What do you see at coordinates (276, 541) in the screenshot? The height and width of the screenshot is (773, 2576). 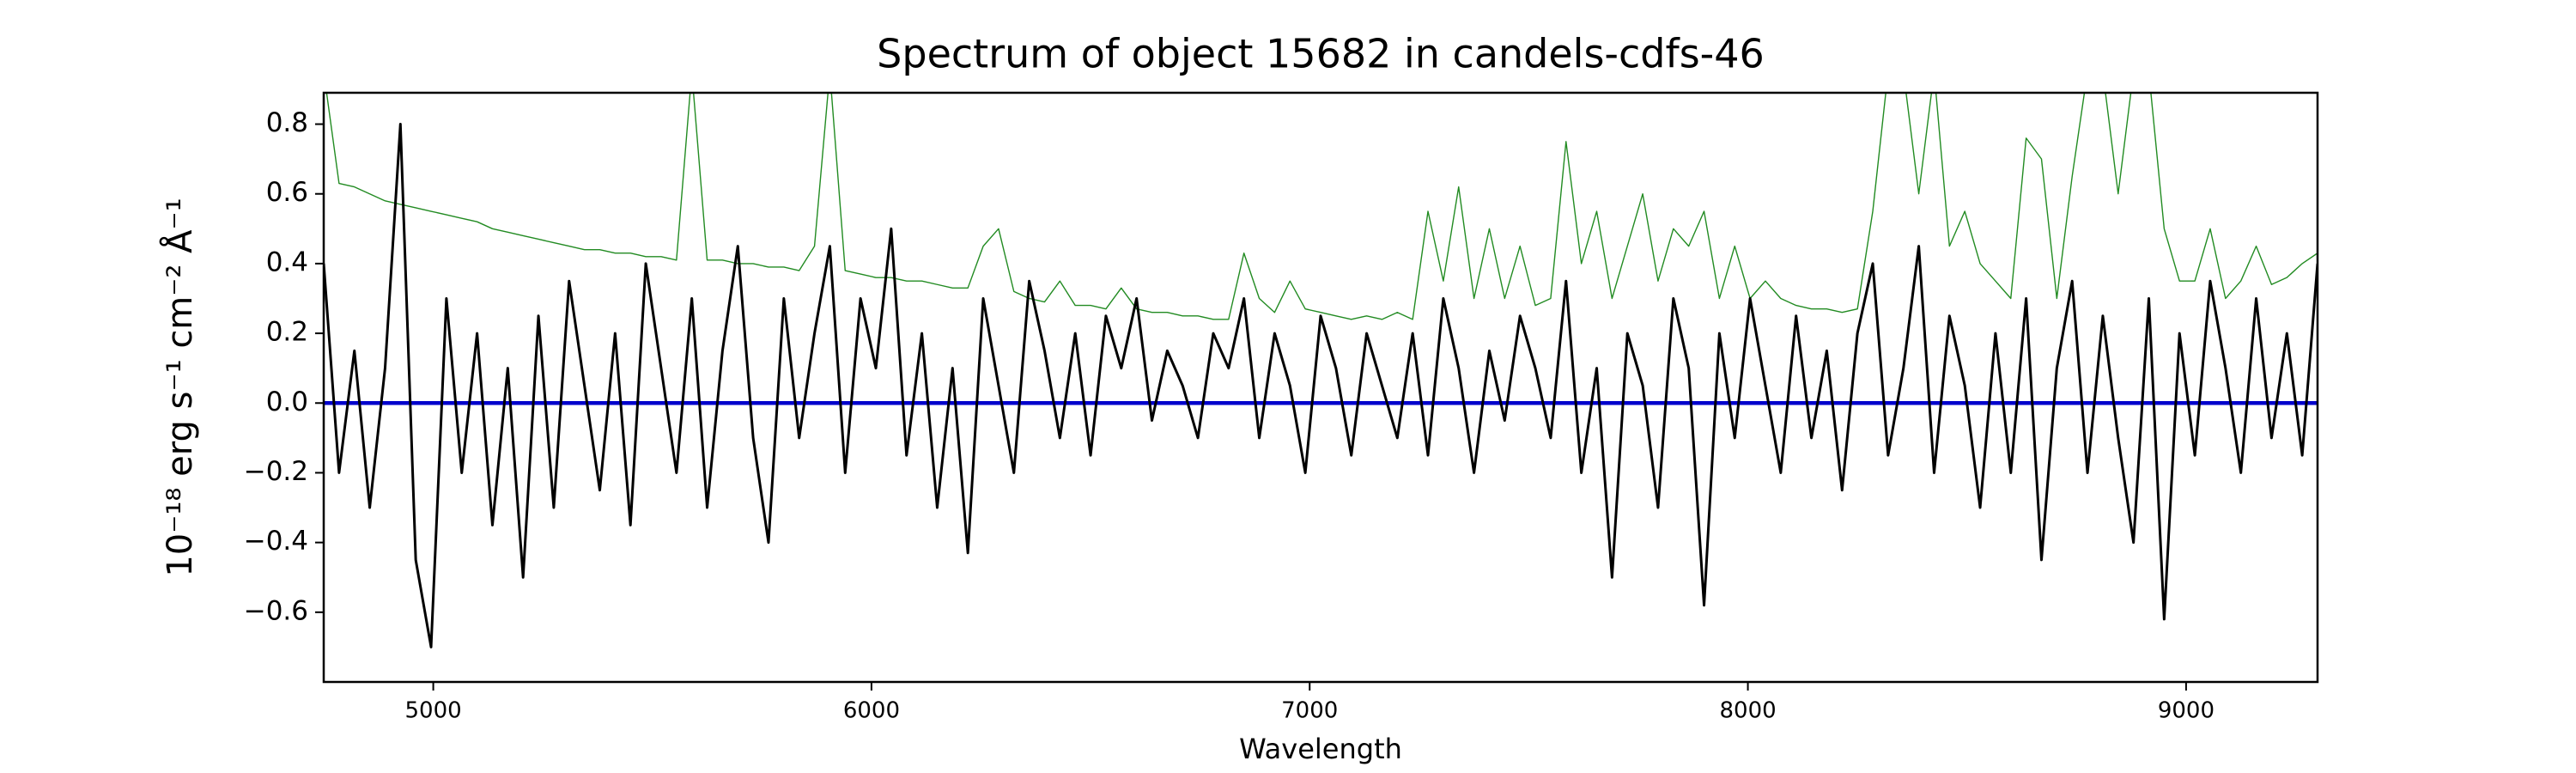 I see `y-tick-label: −0.4` at bounding box center [276, 541].